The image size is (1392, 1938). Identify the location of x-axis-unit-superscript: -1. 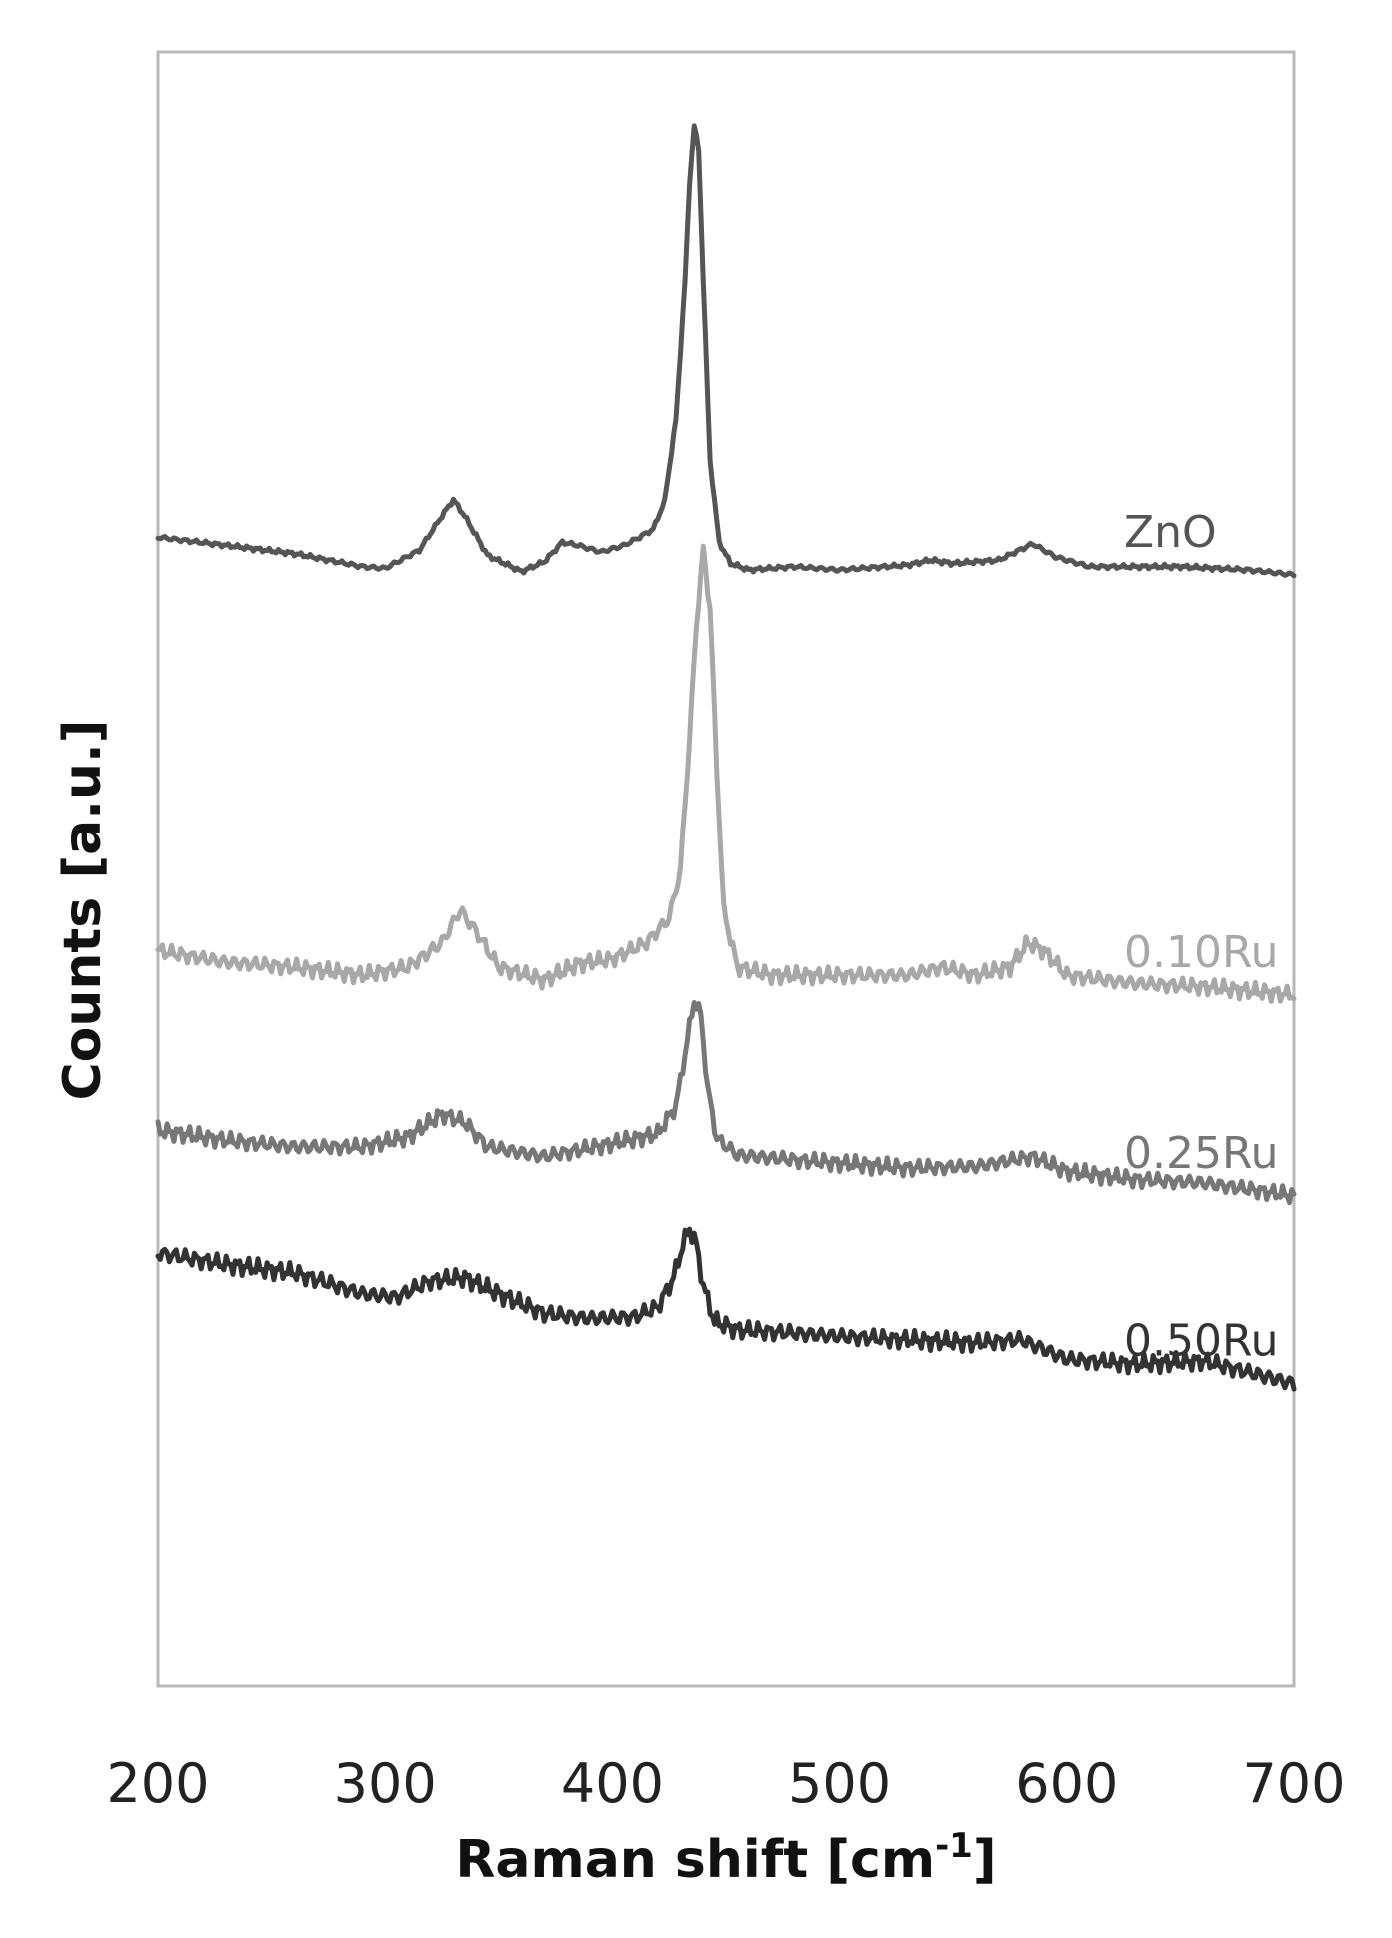
(954, 1846).